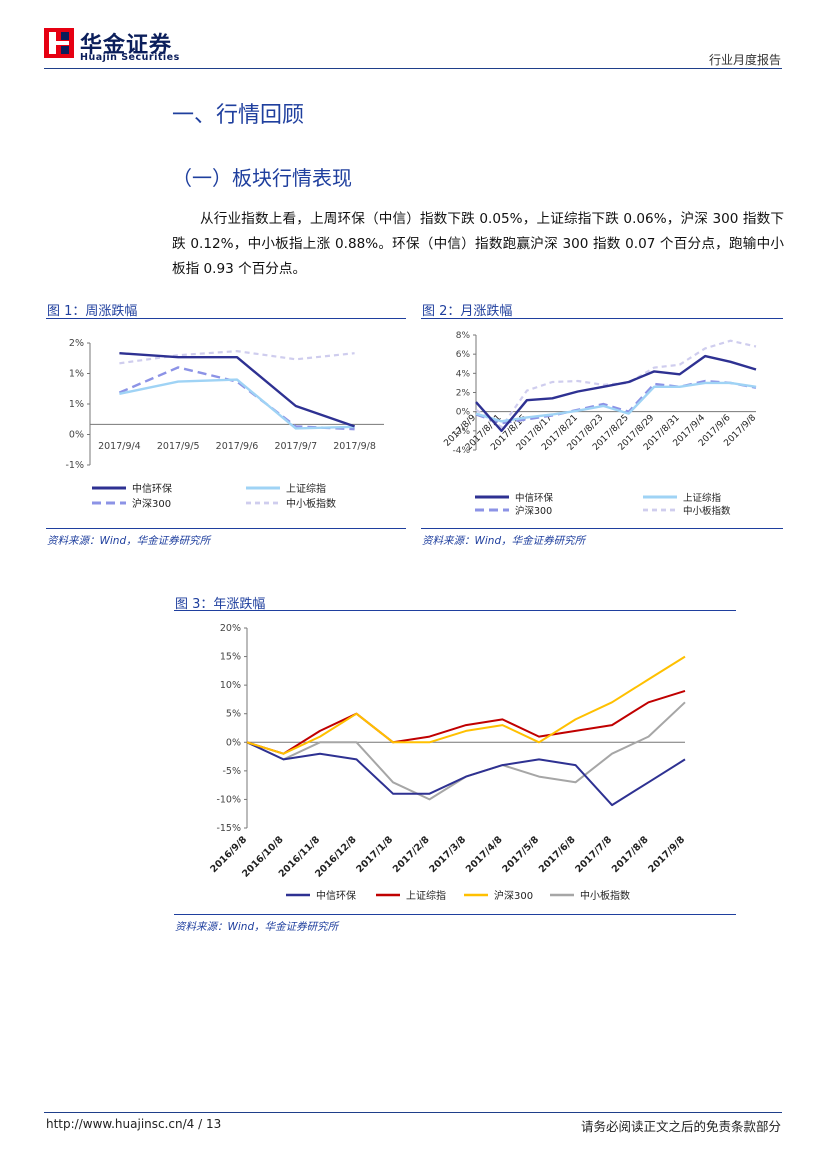  What do you see at coordinates (262, 178) in the screenshot?
I see `subsection-heading: （一）板块行情表现` at bounding box center [262, 178].